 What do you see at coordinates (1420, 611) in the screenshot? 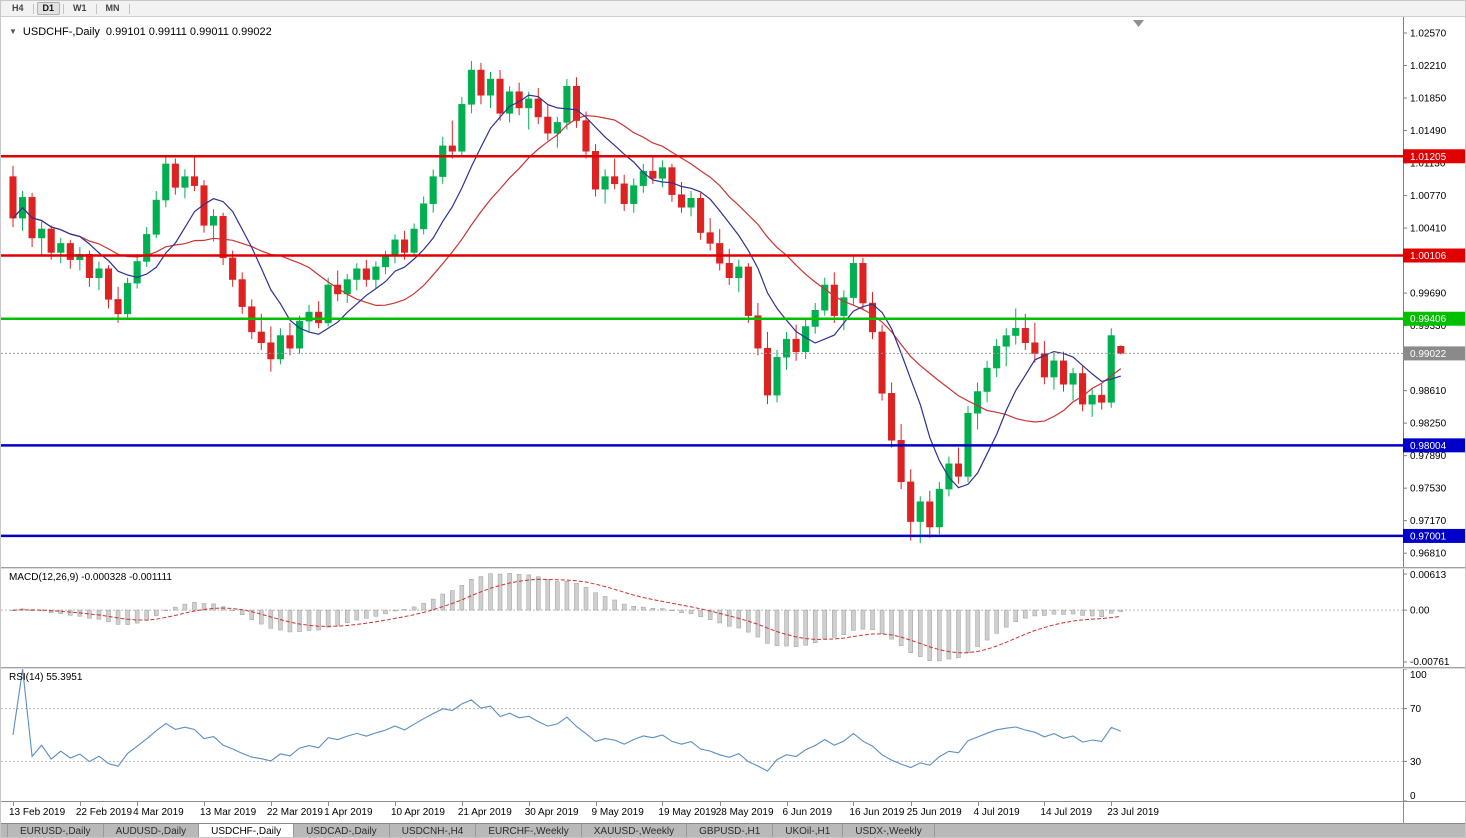
I see `svg-text: 0.00` at bounding box center [1420, 611].